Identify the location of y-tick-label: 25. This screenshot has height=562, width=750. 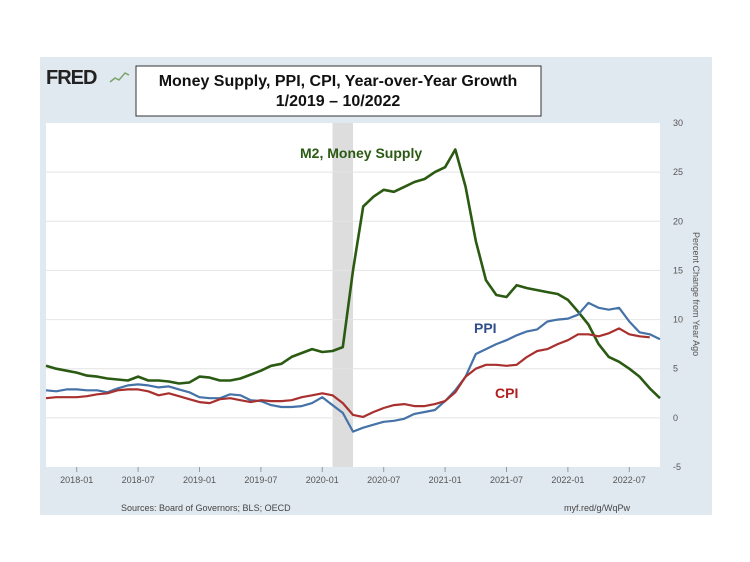
(678, 172).